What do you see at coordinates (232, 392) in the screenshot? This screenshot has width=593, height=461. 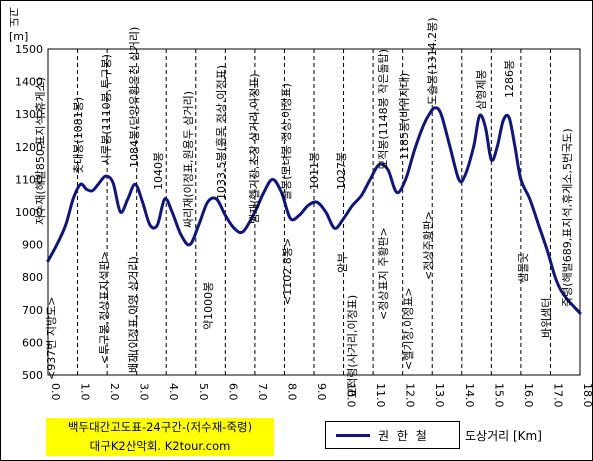 I see `x-tick-label: 6.0` at bounding box center [232, 392].